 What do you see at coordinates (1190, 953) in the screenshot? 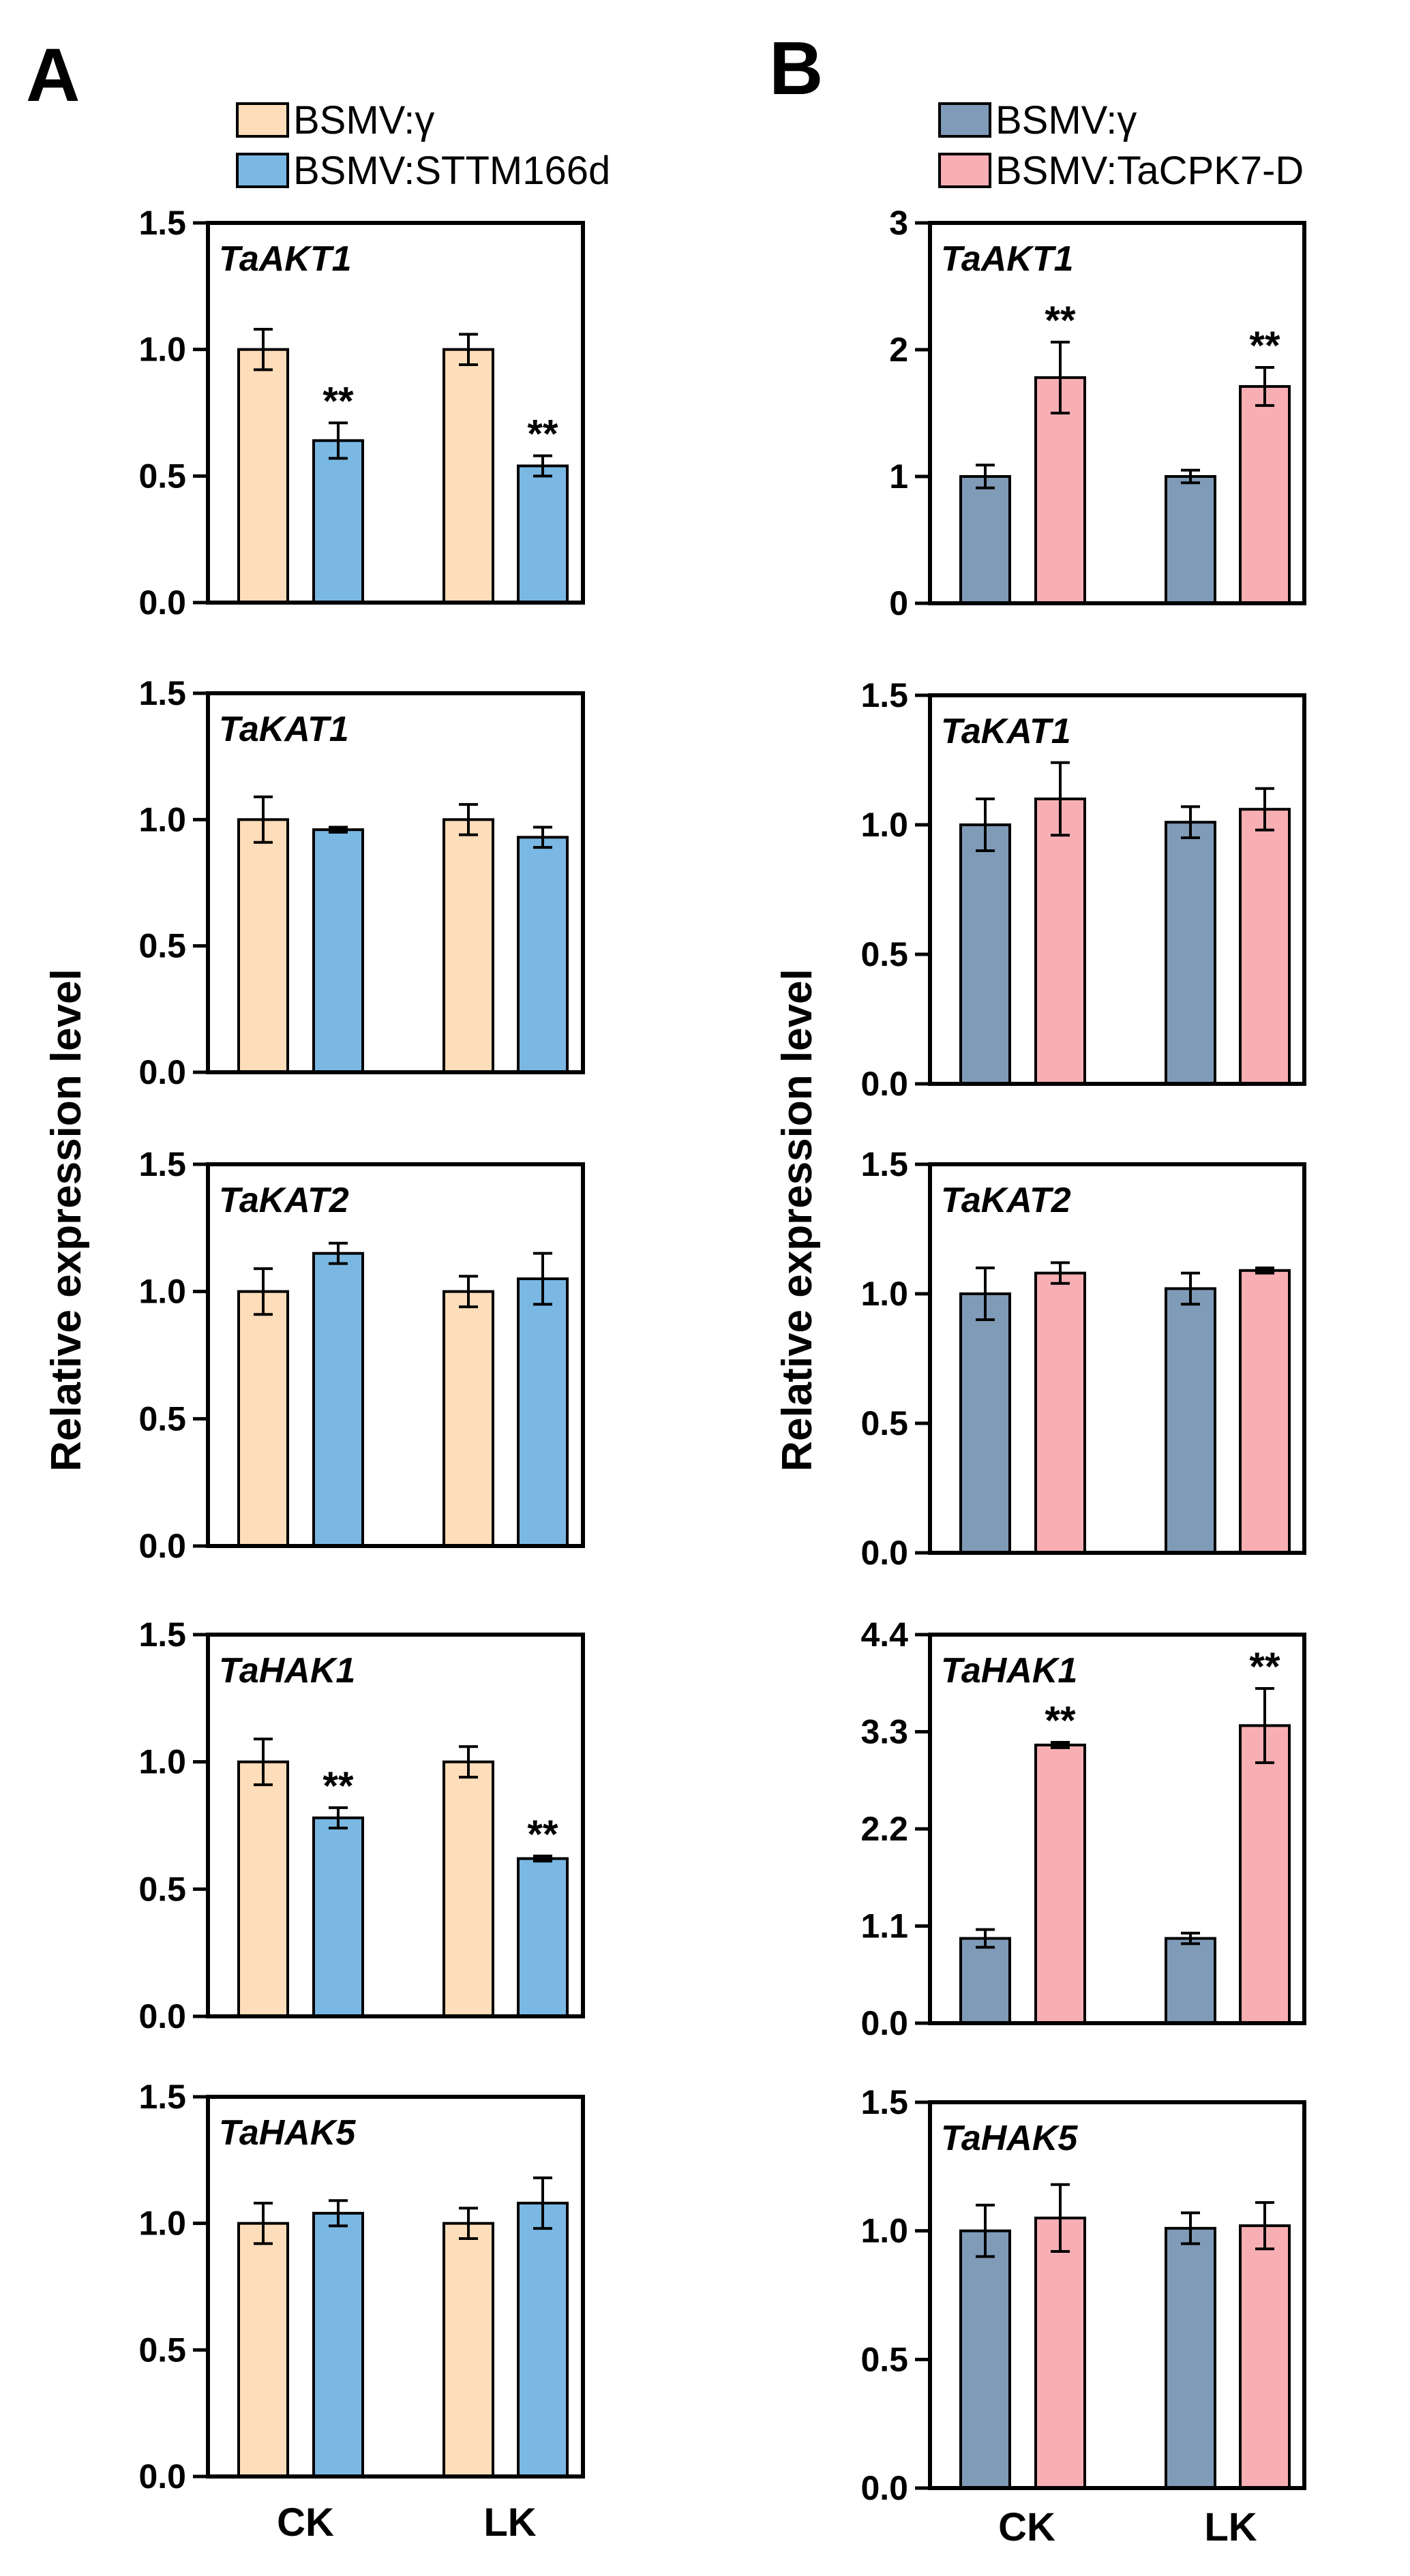
I see `bar-b-takat1-lk-s0` at bounding box center [1190, 953].